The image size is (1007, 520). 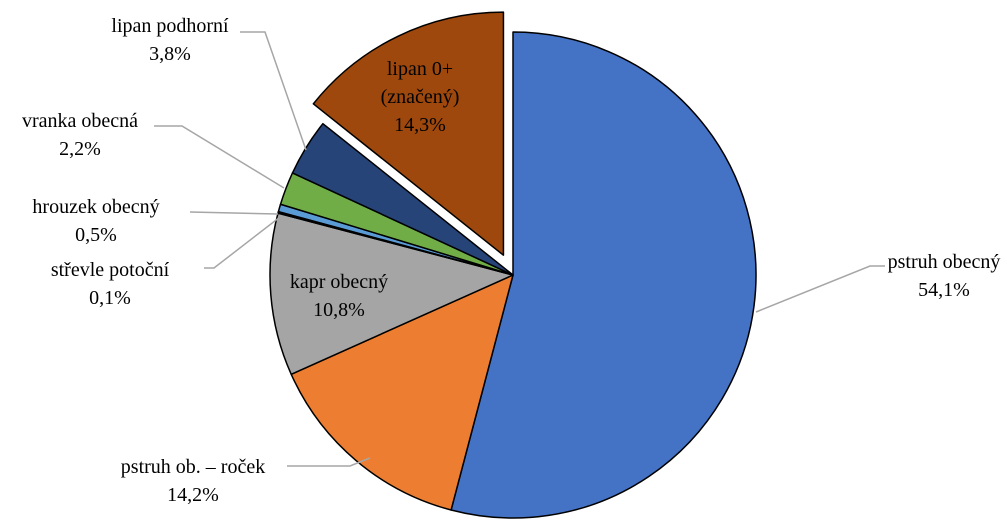 I want to click on slice-label-rocek: pstruh ob. – roček, so click(x=193, y=467).